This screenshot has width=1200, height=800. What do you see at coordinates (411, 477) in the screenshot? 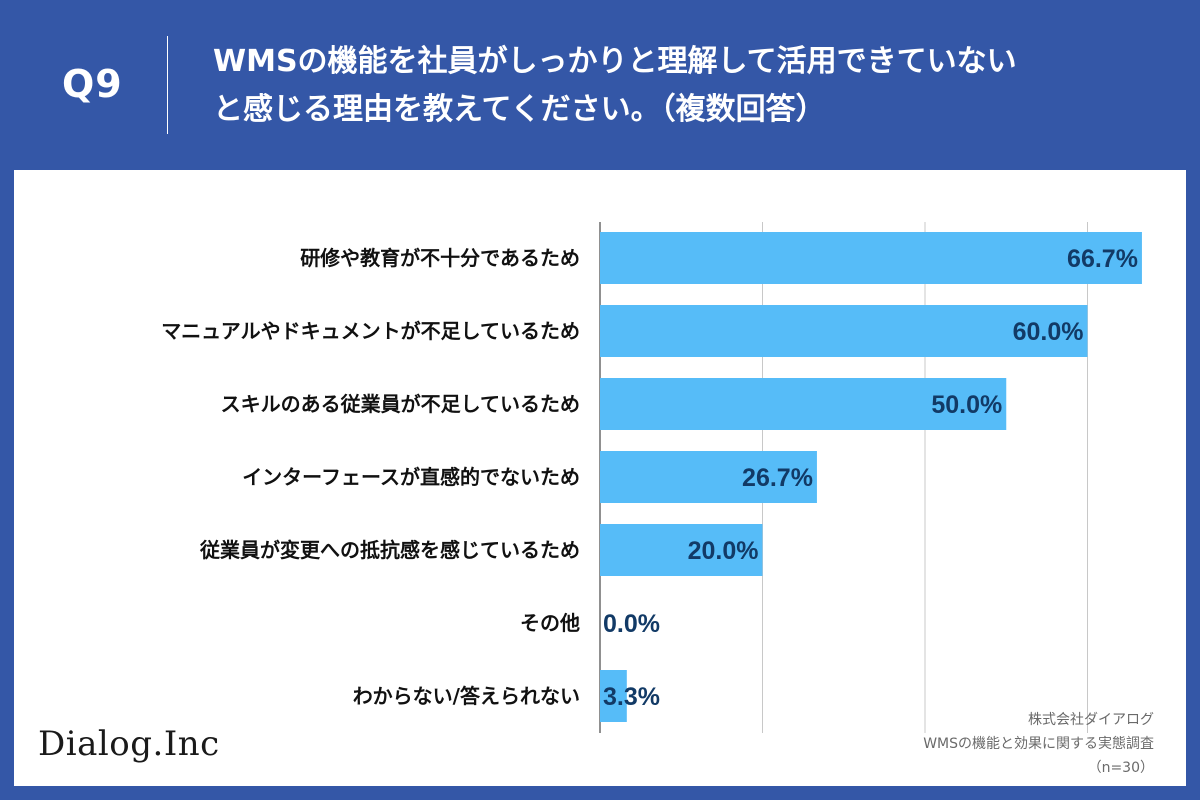
I see `category-label-4: インターフェースが直感的でないため` at bounding box center [411, 477].